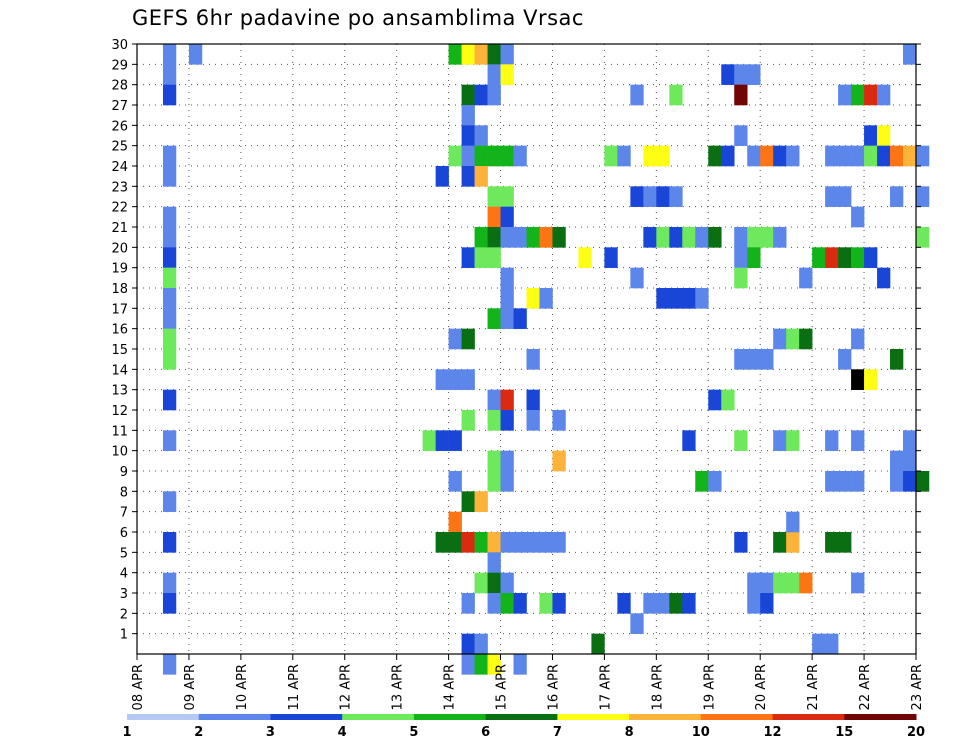 The width and height of the screenshot is (960, 742). Describe the element at coordinates (657, 687) in the screenshot. I see `x-tick-label: 18 APR` at that location.